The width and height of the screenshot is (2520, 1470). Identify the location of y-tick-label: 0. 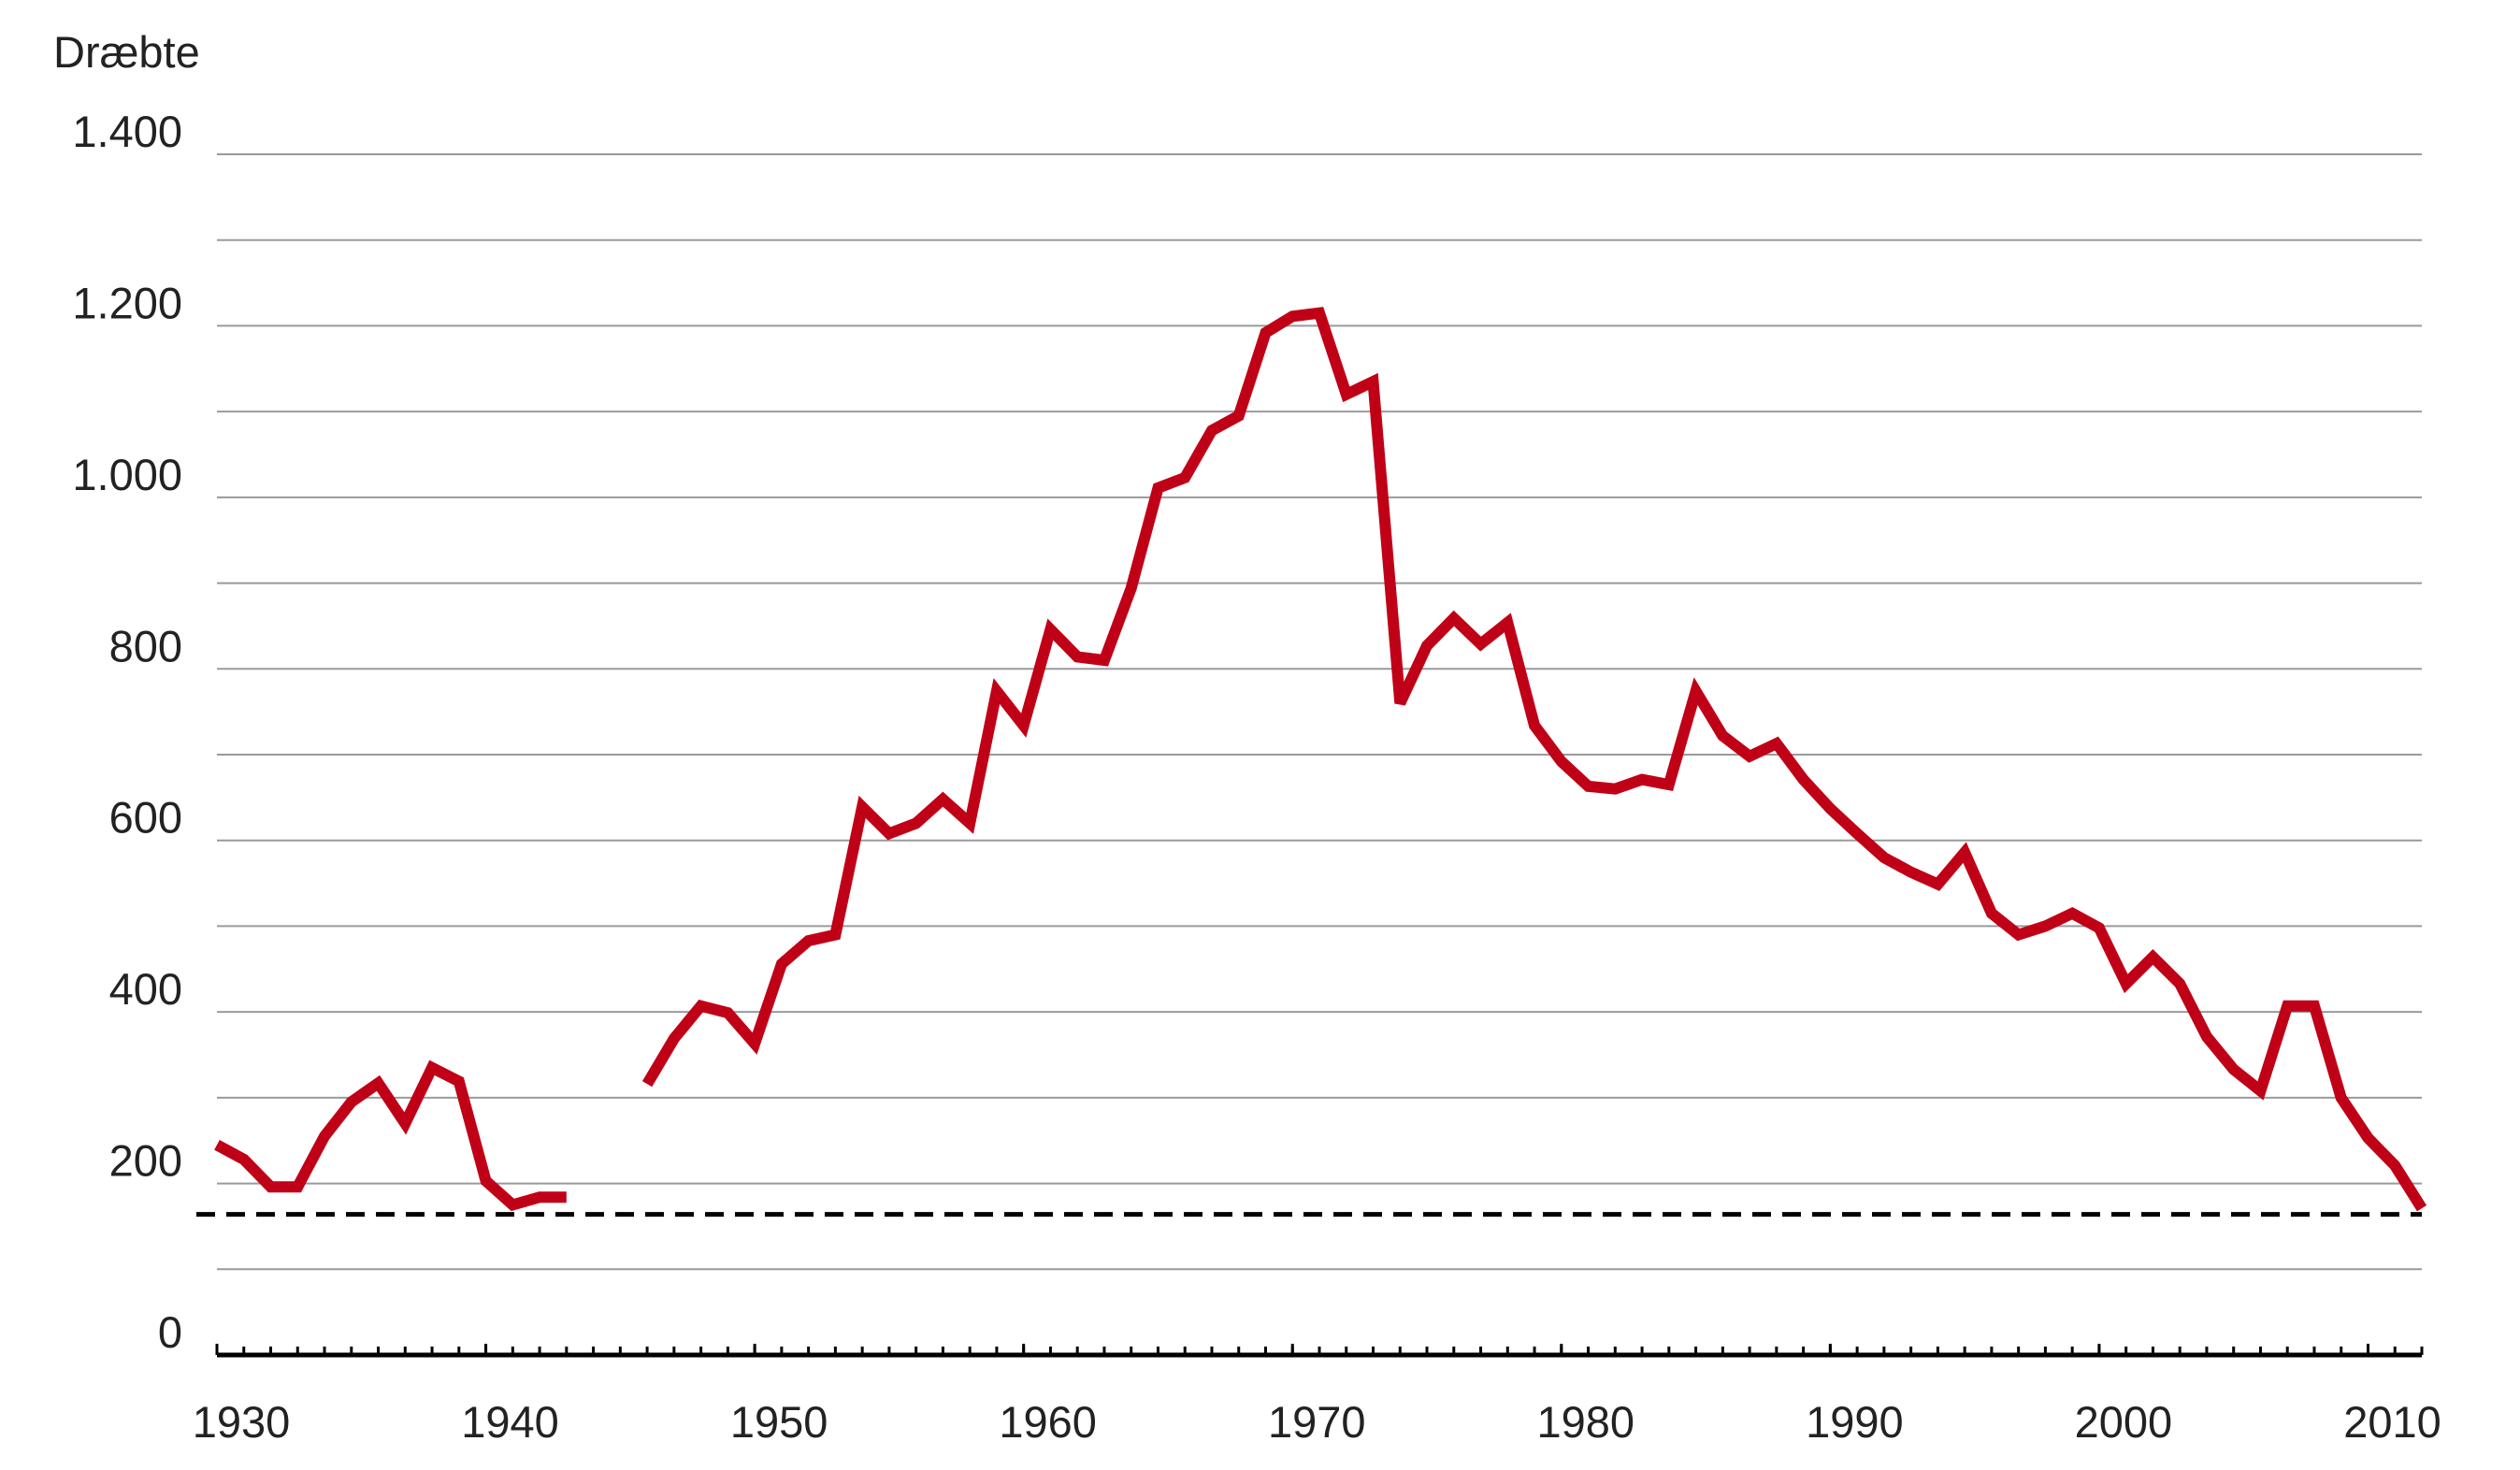
(170, 1332).